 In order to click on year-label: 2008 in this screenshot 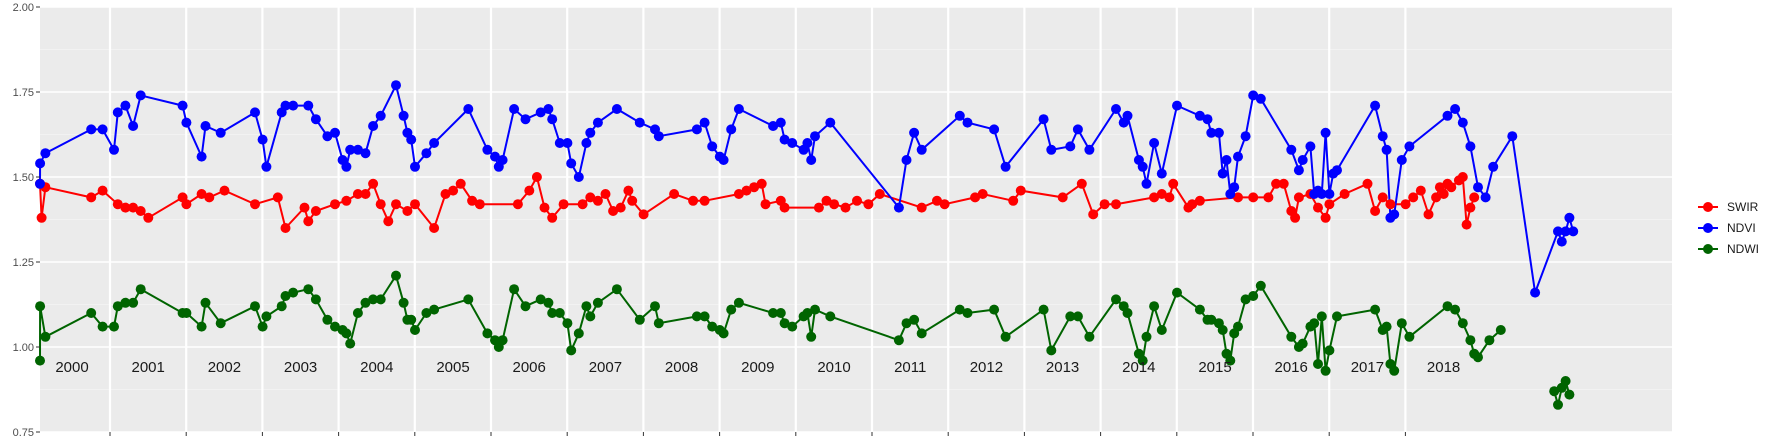, I will do `click(681, 367)`.